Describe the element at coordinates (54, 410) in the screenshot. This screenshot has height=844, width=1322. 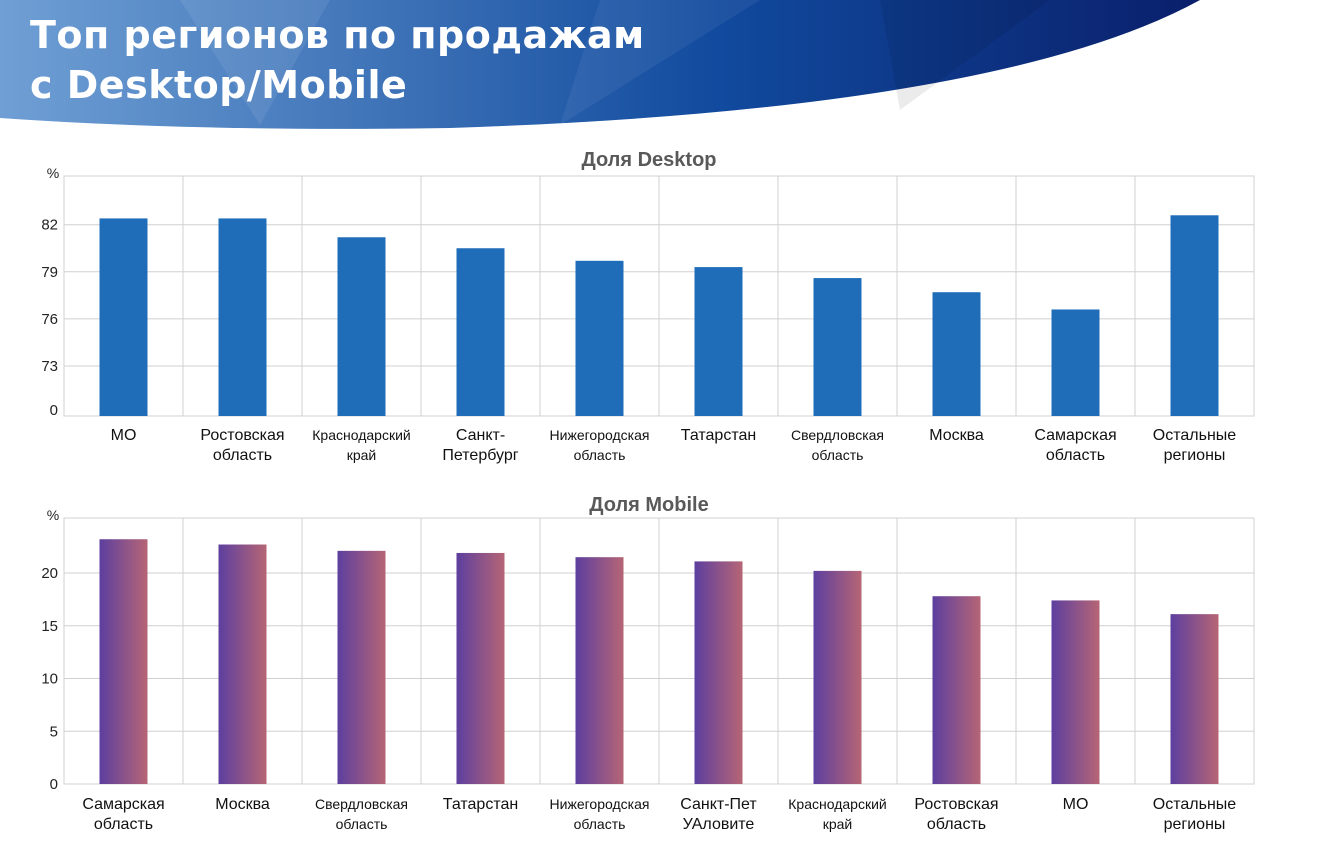
I see `desktop-y-tick-label: 0` at that location.